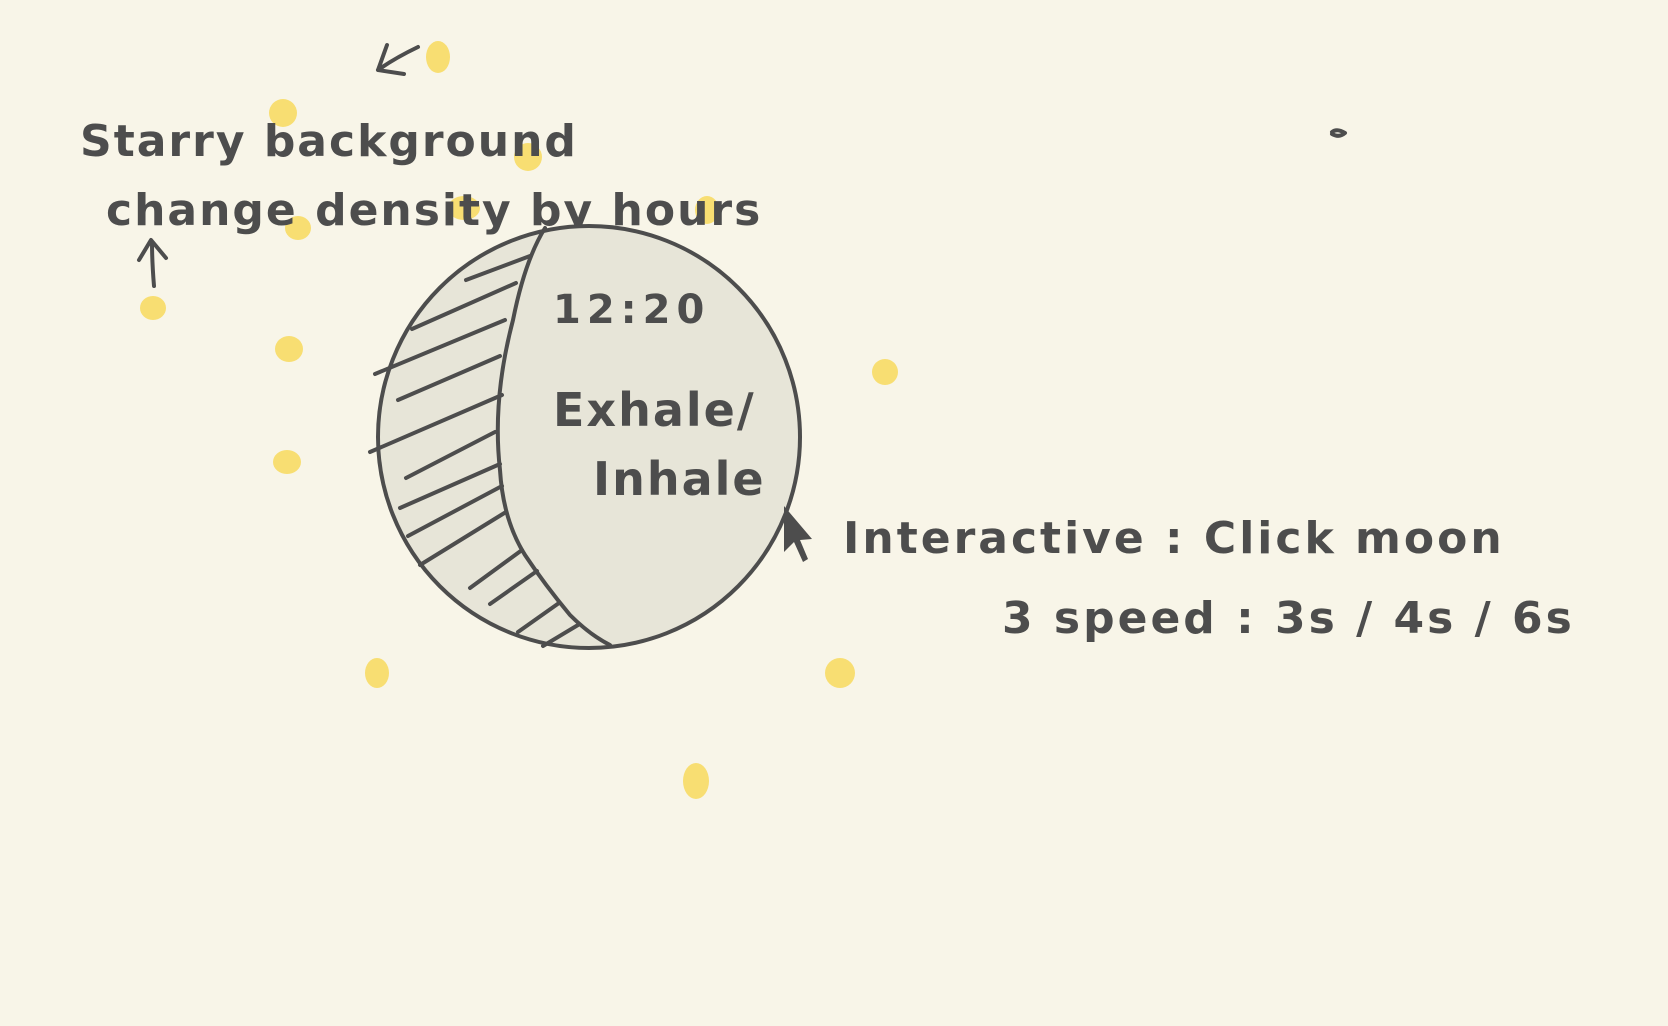 Image resolution: width=1668 pixels, height=1026 pixels. What do you see at coordinates (1288, 618) in the screenshot?
I see `speed-note: 3 speed : 3s / 4s / 6s` at bounding box center [1288, 618].